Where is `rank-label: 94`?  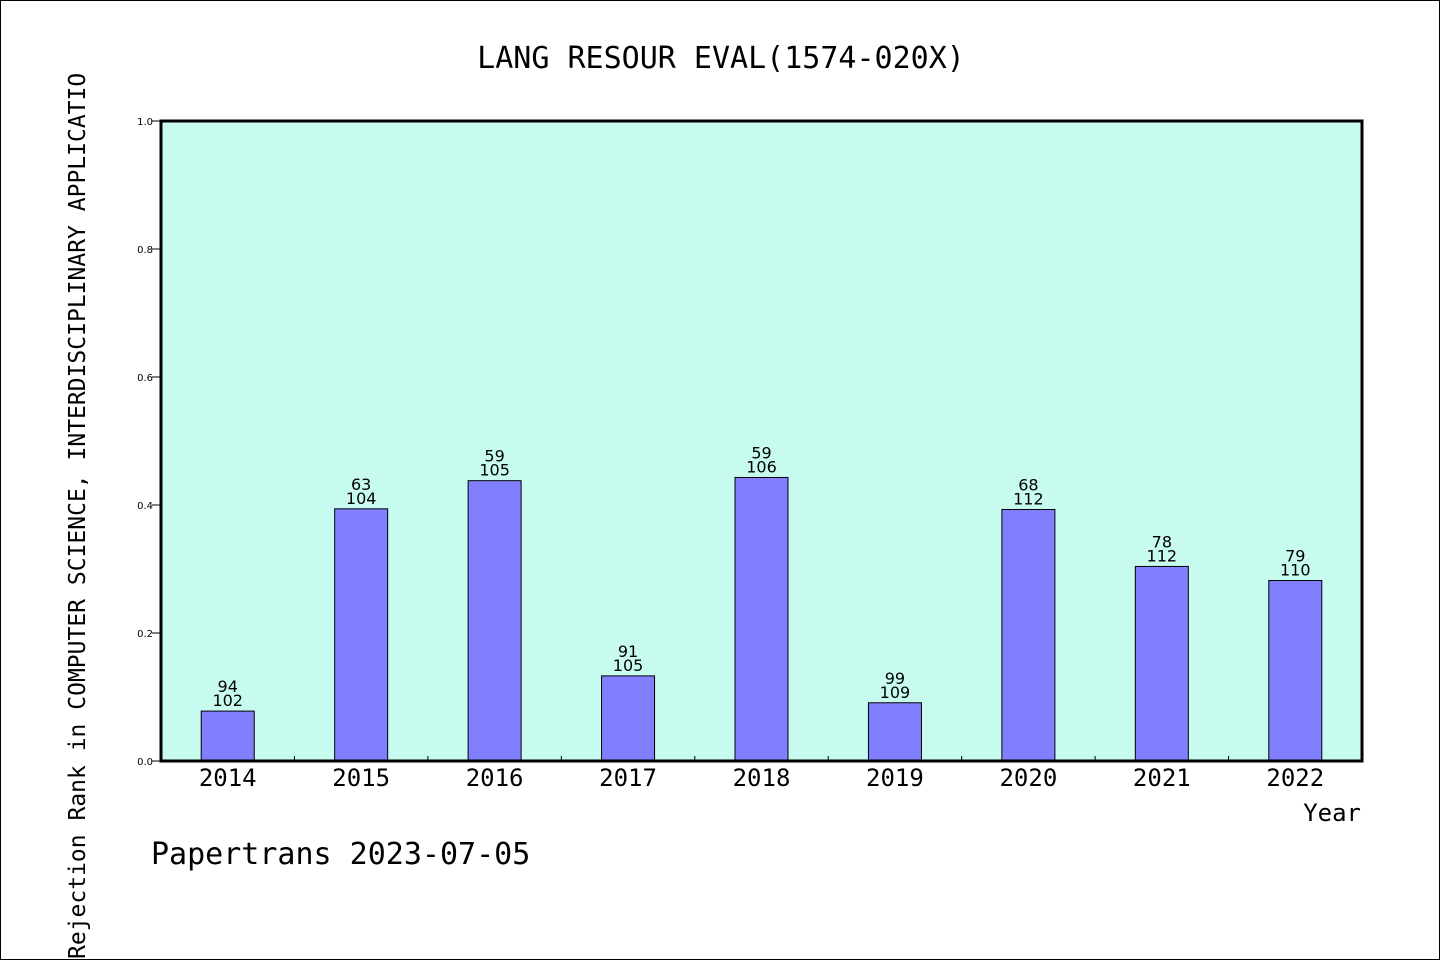 rank-label: 94 is located at coordinates (228, 686).